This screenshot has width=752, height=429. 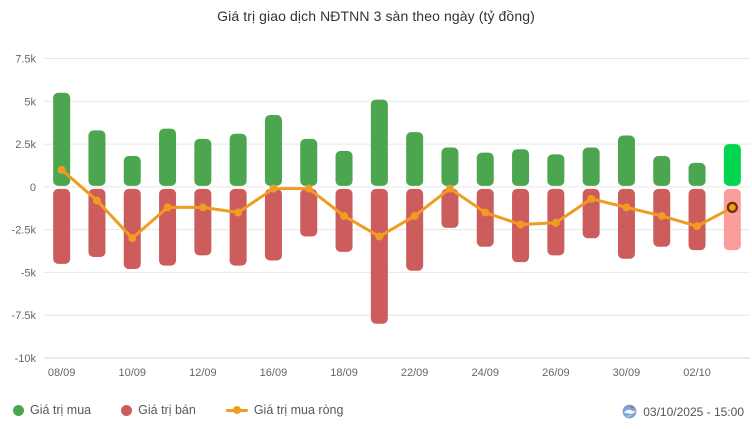 What do you see at coordinates (629, 411) in the screenshot?
I see `vietstock-logo-icon` at bounding box center [629, 411].